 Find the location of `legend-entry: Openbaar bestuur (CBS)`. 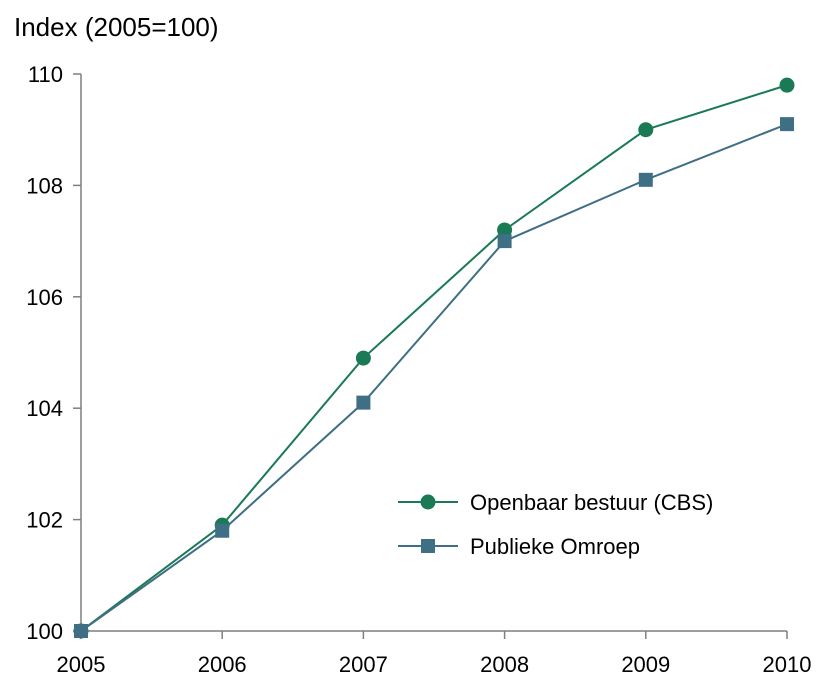

legend-entry: Openbaar bestuur (CBS) is located at coordinates (555, 502).